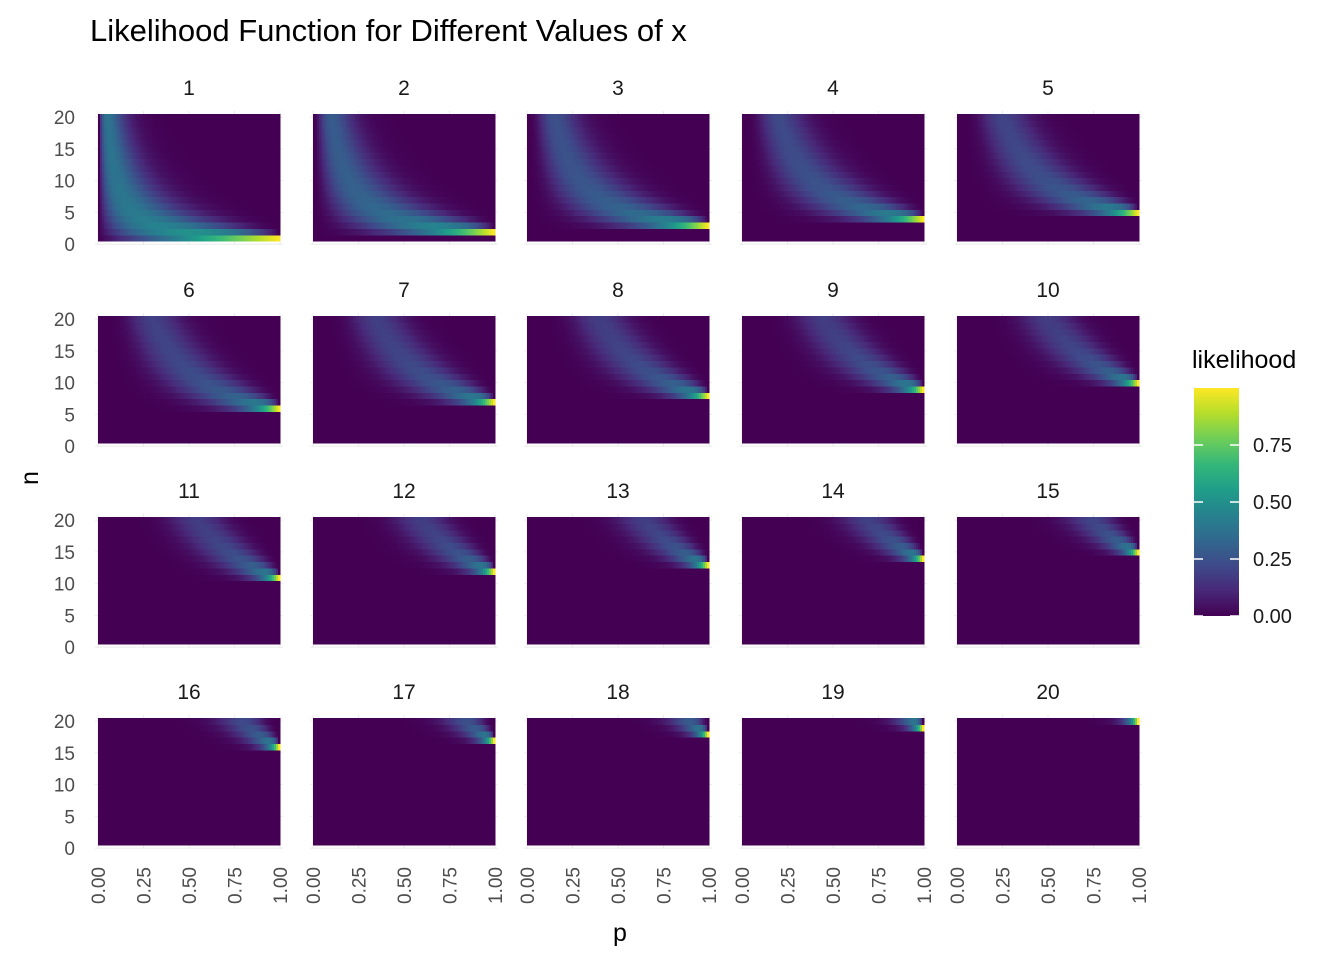 The image size is (1344, 960). What do you see at coordinates (1272, 446) in the screenshot?
I see `legend-tick-label: 0.75` at bounding box center [1272, 446].